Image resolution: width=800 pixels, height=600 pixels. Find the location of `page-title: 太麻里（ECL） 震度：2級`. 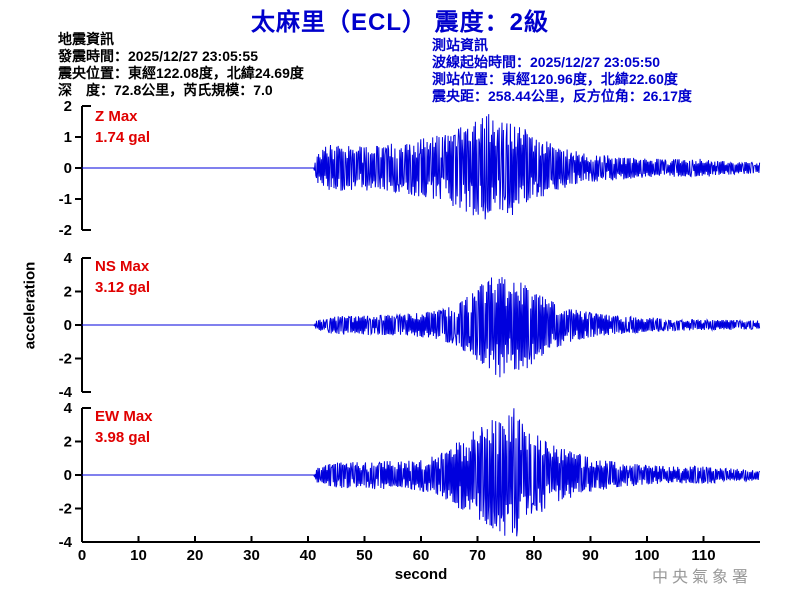

page-title: 太麻里（ECL） 震度：2級 is located at coordinates (399, 22).